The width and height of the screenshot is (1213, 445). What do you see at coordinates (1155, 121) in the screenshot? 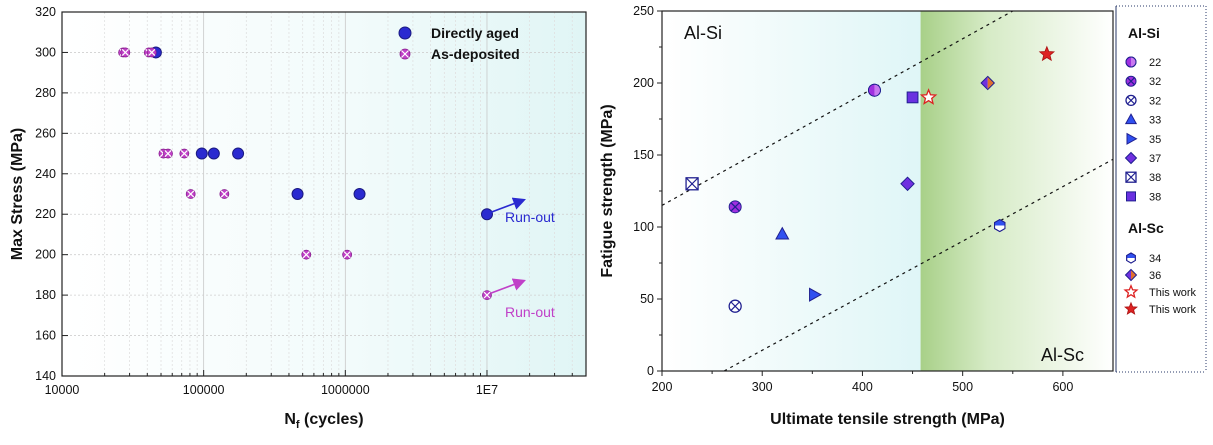
I see `legend-label: 33` at bounding box center [1155, 121].